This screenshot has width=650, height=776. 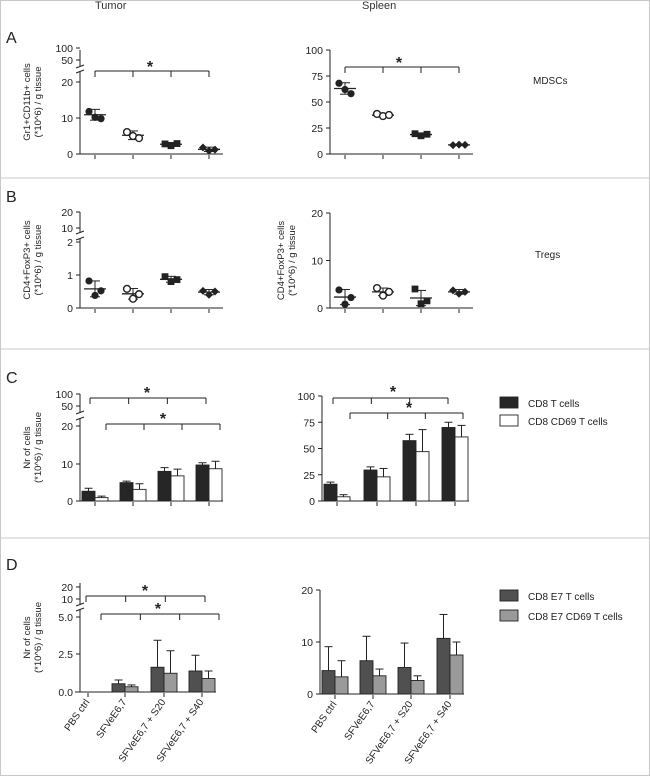 What do you see at coordinates (70, 276) in the screenshot?
I see `y-tick-label: 1` at bounding box center [70, 276].